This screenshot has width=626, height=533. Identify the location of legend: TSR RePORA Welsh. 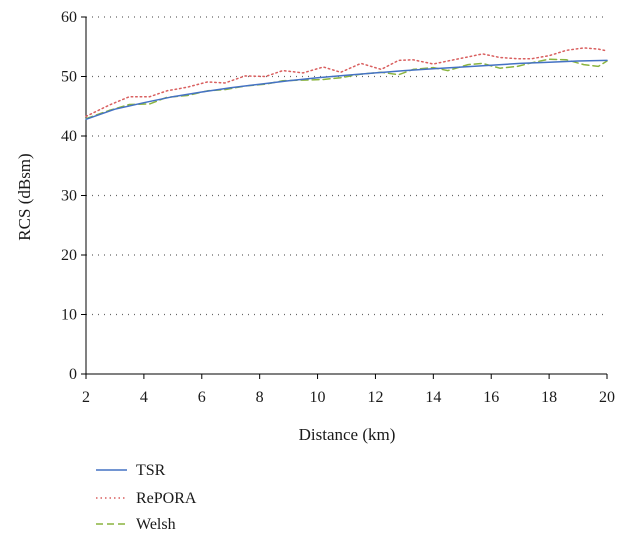
(146, 497).